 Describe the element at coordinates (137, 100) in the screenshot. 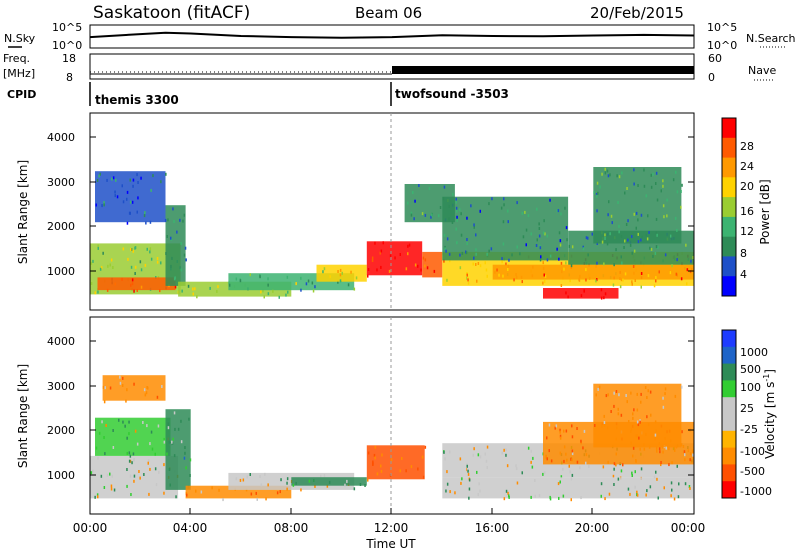

I see `cpid-mode-0: themis 3300` at that location.